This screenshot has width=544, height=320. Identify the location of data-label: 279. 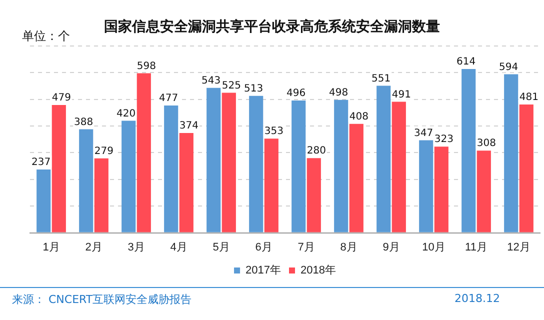
(104, 151).